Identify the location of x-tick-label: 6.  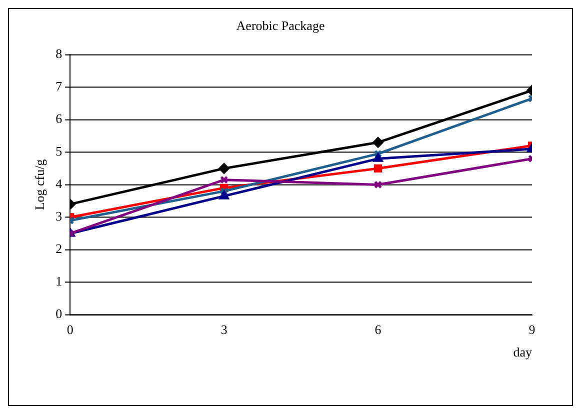
(378, 330).